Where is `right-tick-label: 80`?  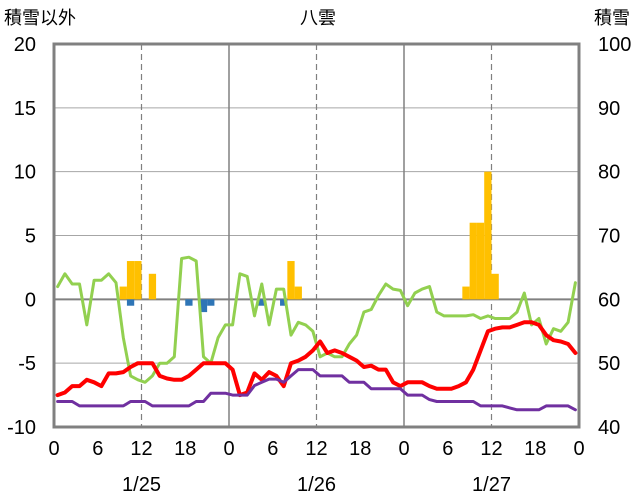 right-tick-label: 80 is located at coordinates (609, 173).